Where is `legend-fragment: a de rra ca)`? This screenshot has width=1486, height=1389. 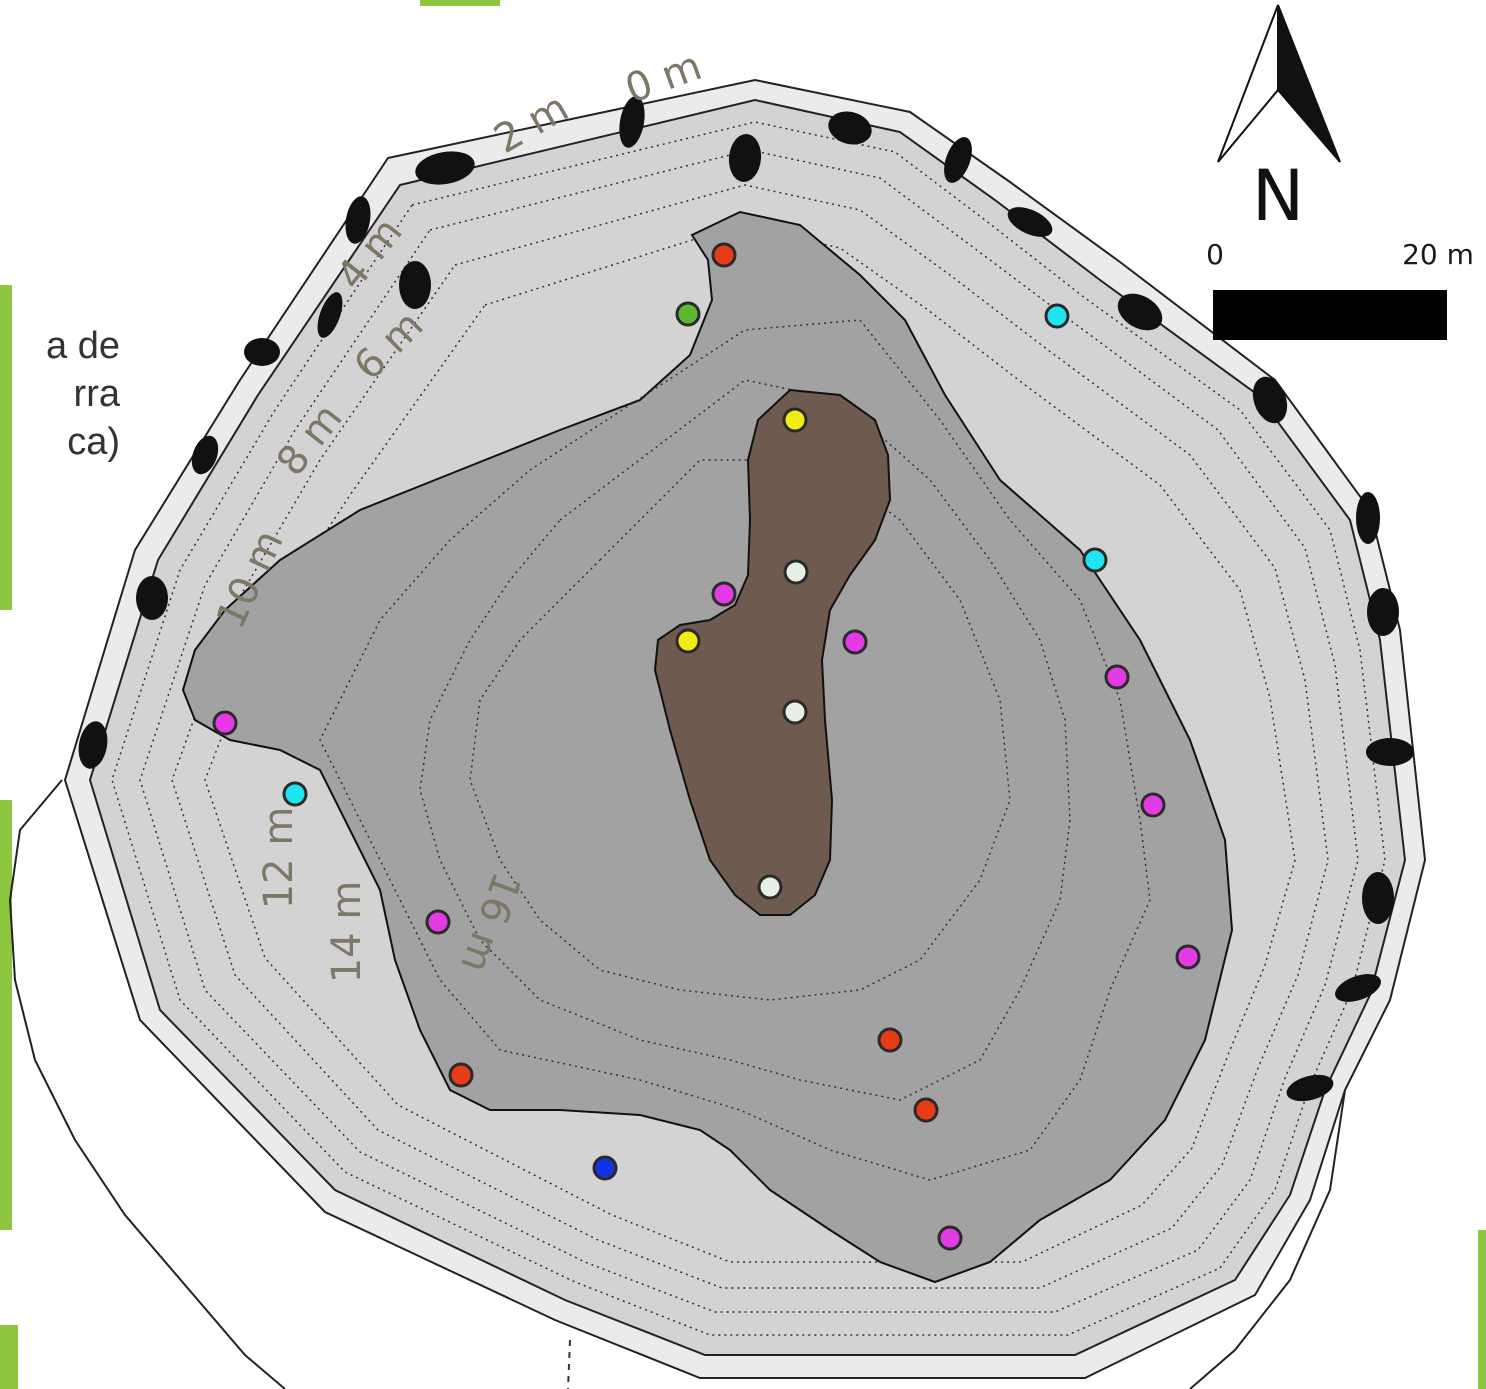 legend-fragment: a de rra ca) is located at coordinates (60, 394).